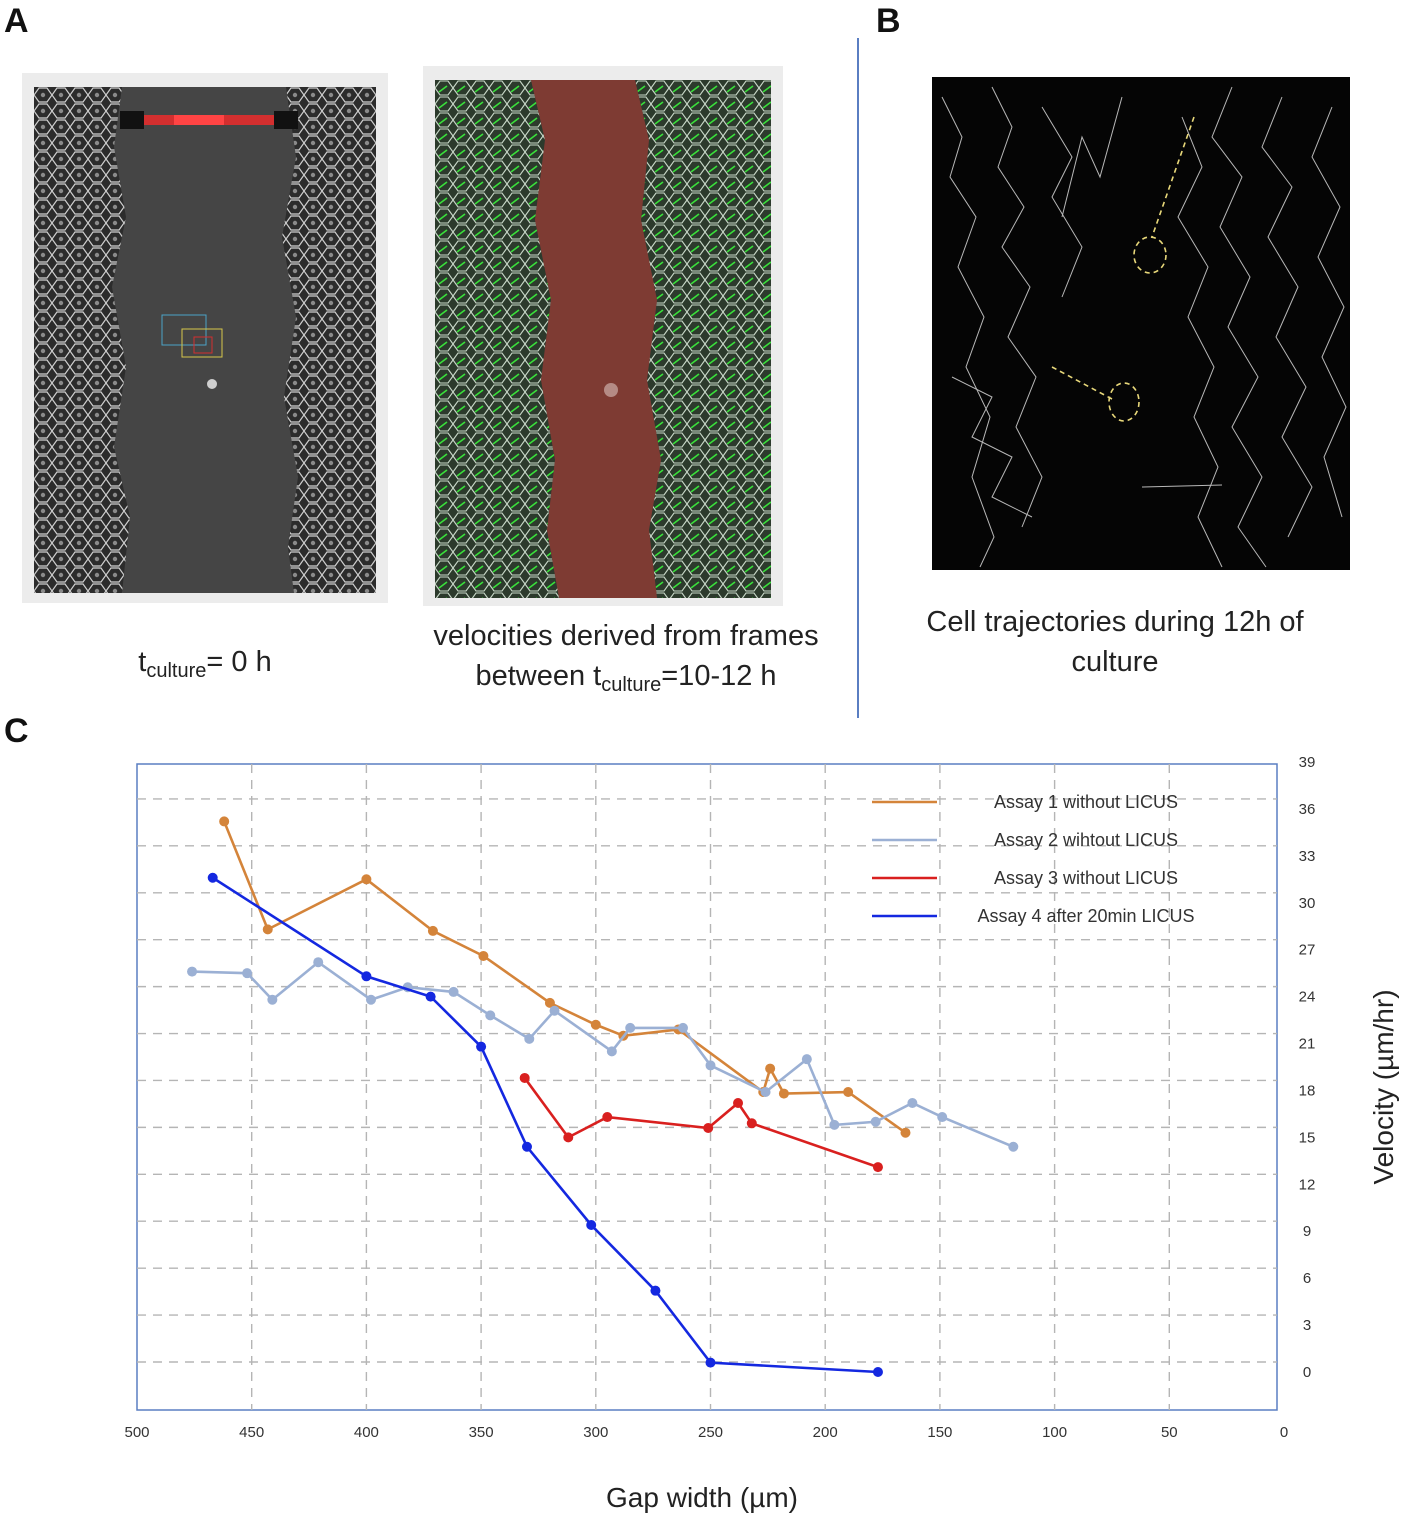  Describe the element at coordinates (1086, 878) in the screenshot. I see `legend-label: Assay 3 without LICUS` at that location.